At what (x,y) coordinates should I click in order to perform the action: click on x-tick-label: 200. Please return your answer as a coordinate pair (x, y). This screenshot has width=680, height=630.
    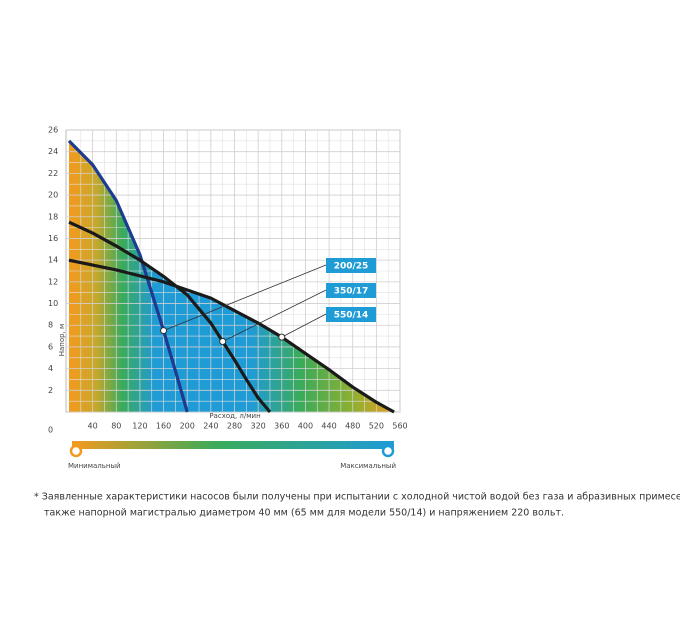
    Looking at the image, I should click on (187, 426).